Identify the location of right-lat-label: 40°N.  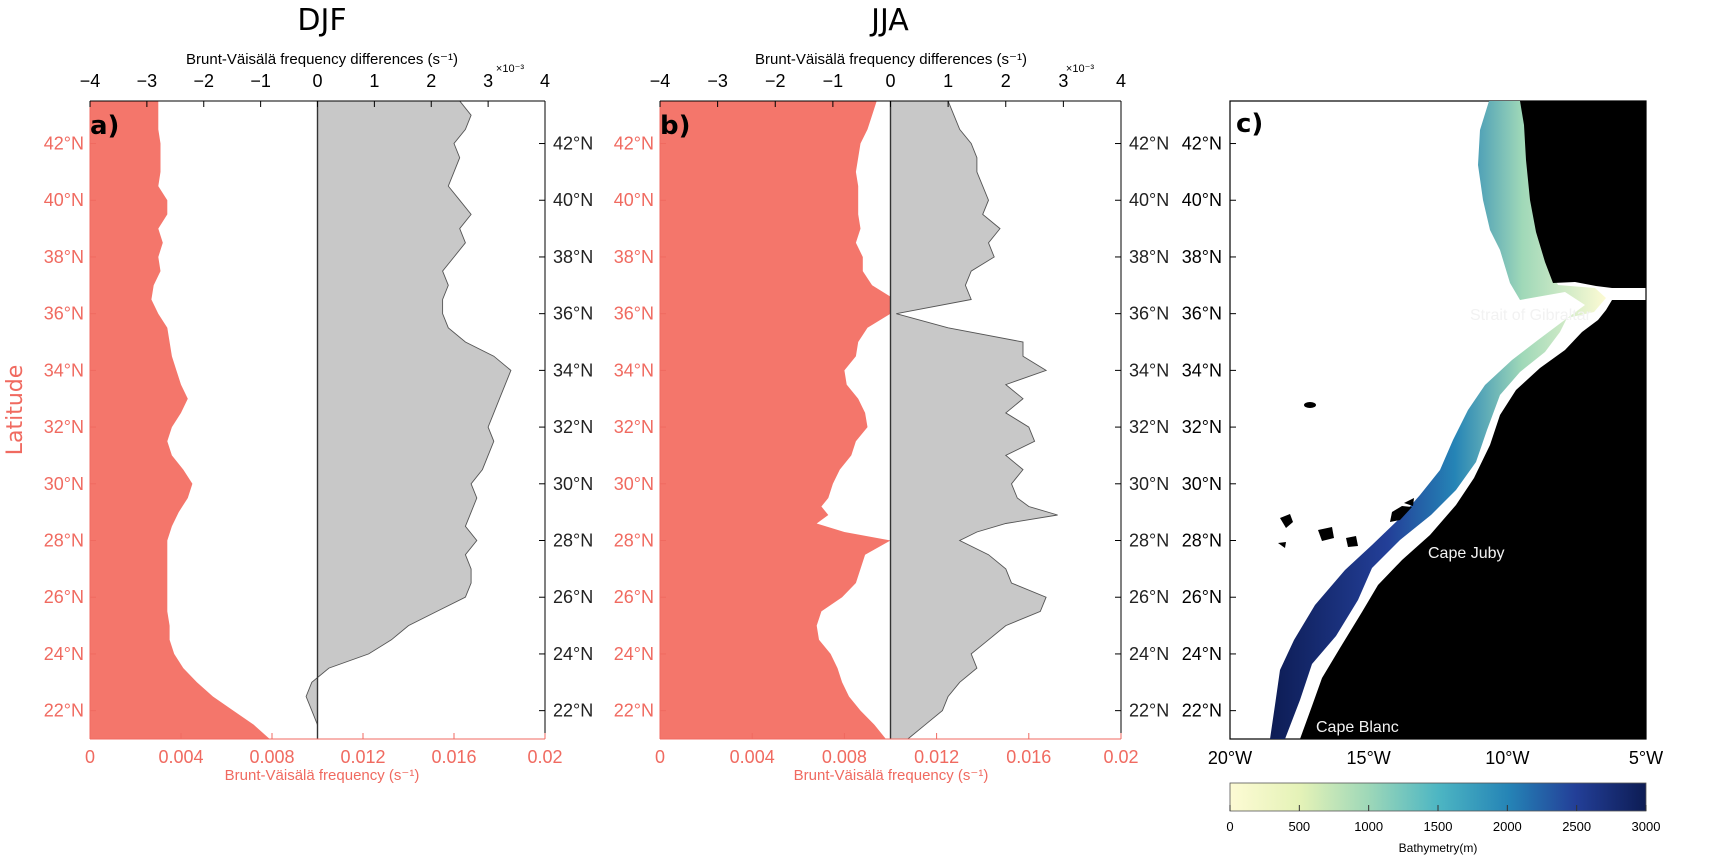
(1149, 200).